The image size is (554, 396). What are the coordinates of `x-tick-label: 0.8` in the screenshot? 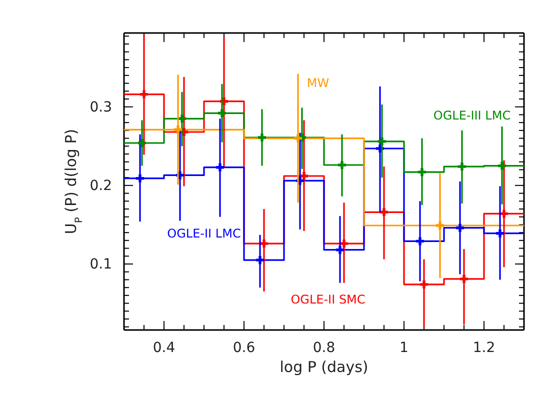 It's located at (324, 348).